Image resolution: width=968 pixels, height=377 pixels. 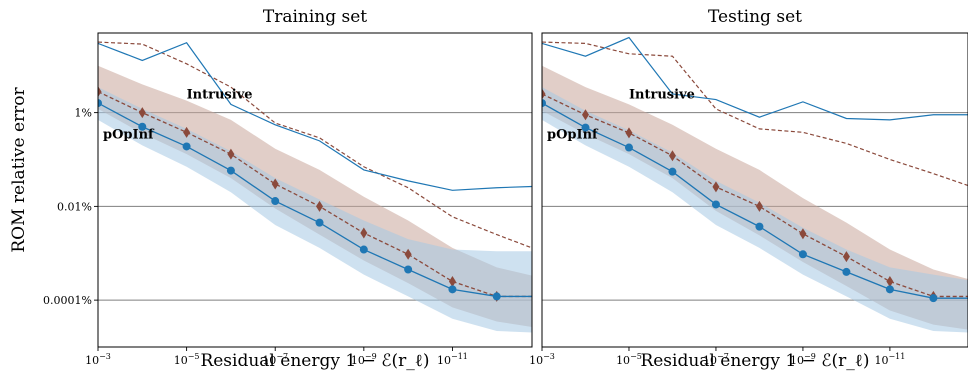 I want to click on panel-title: Testing set, so click(x=755, y=17).